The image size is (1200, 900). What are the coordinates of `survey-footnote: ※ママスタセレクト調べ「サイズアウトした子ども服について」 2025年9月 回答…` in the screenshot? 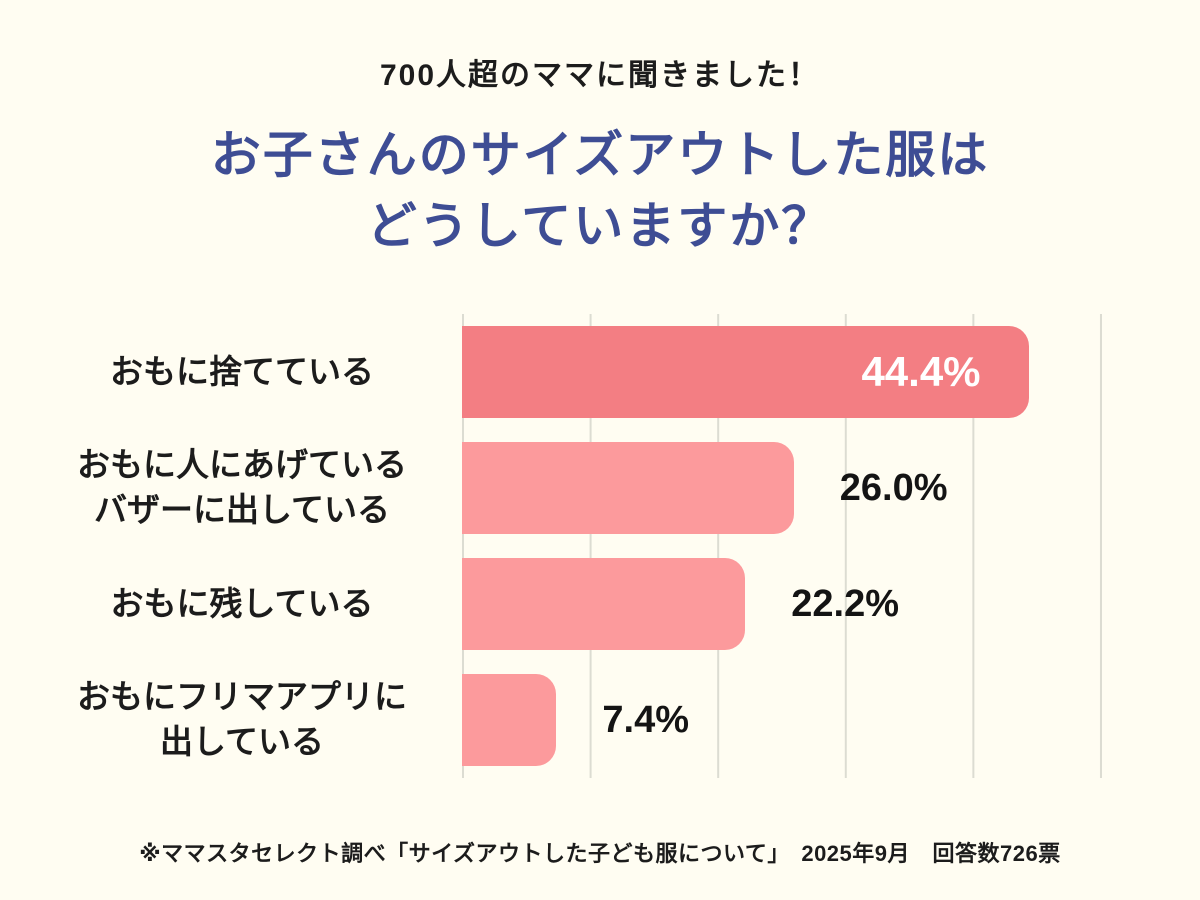 It's located at (600, 853).